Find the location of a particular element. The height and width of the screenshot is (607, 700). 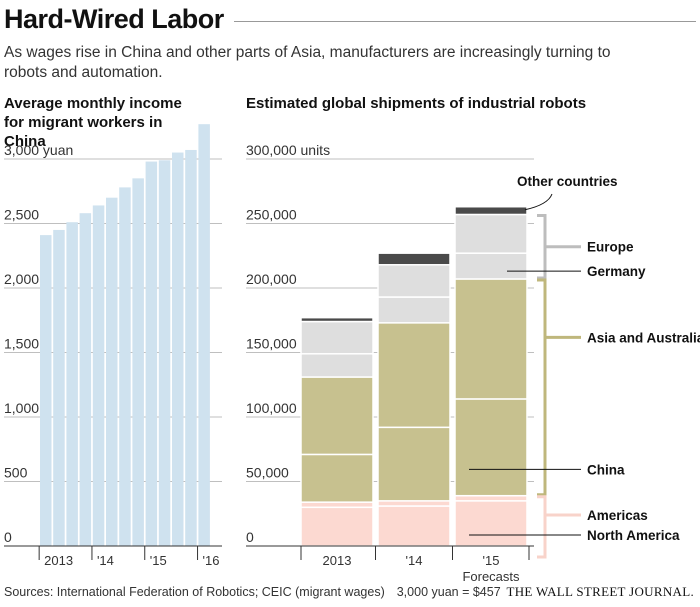

robot-y-tick-label: 100,000 is located at coordinates (271, 408).